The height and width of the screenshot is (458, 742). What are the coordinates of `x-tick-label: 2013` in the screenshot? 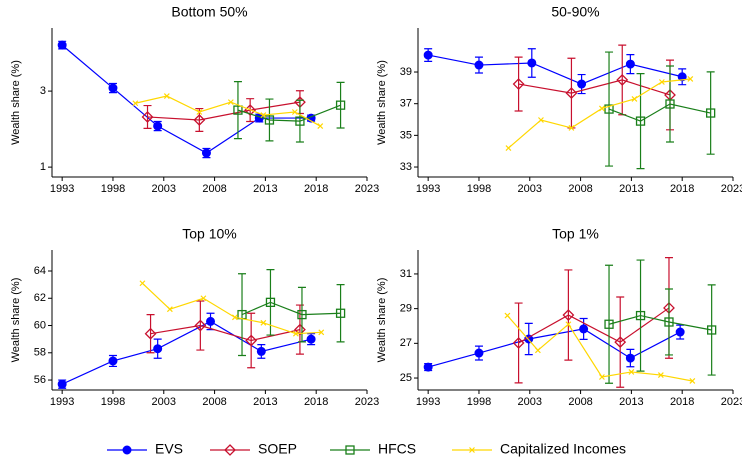 It's located at (631, 402).